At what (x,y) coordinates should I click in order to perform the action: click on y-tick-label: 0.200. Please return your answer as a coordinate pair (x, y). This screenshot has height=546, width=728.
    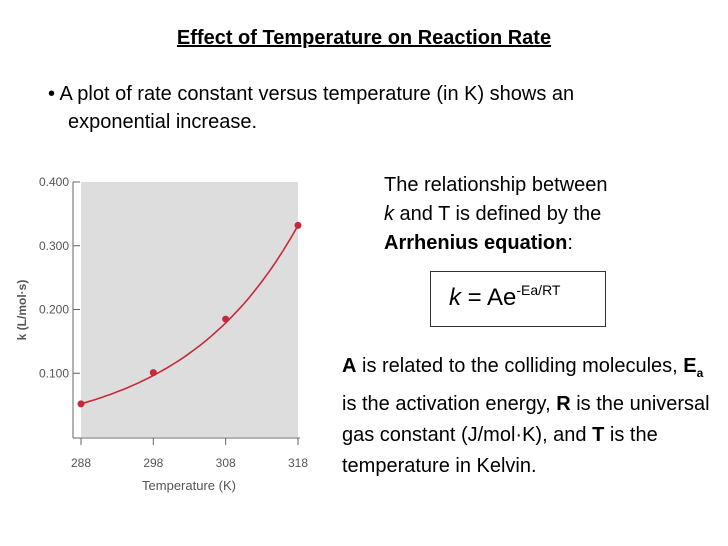
    Looking at the image, I should click on (54, 310).